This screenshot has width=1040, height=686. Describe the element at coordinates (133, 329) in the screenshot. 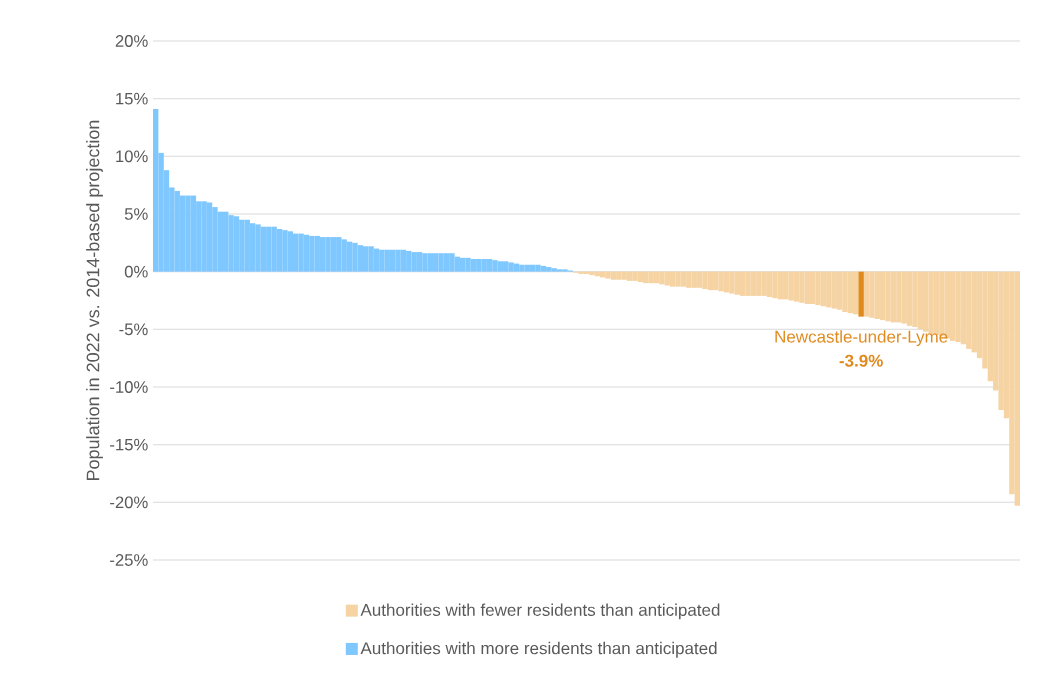

I see `y-tick-label: -5%` at that location.